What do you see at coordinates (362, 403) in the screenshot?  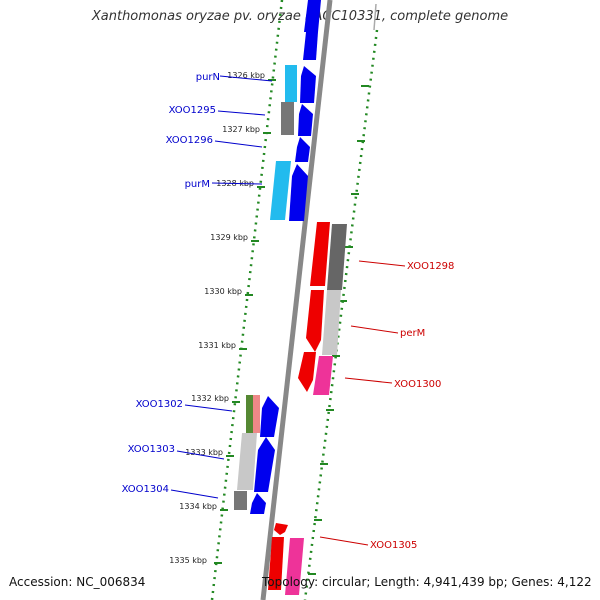 I see `right-leader-lines` at bounding box center [362, 403].